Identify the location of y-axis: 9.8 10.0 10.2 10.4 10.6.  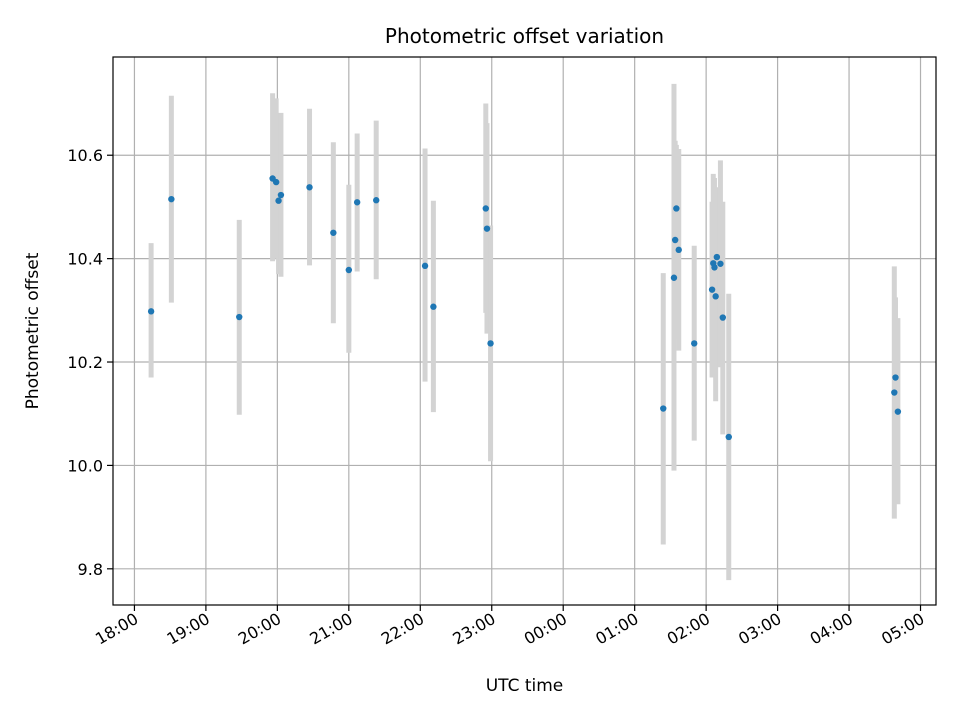
(90, 362).